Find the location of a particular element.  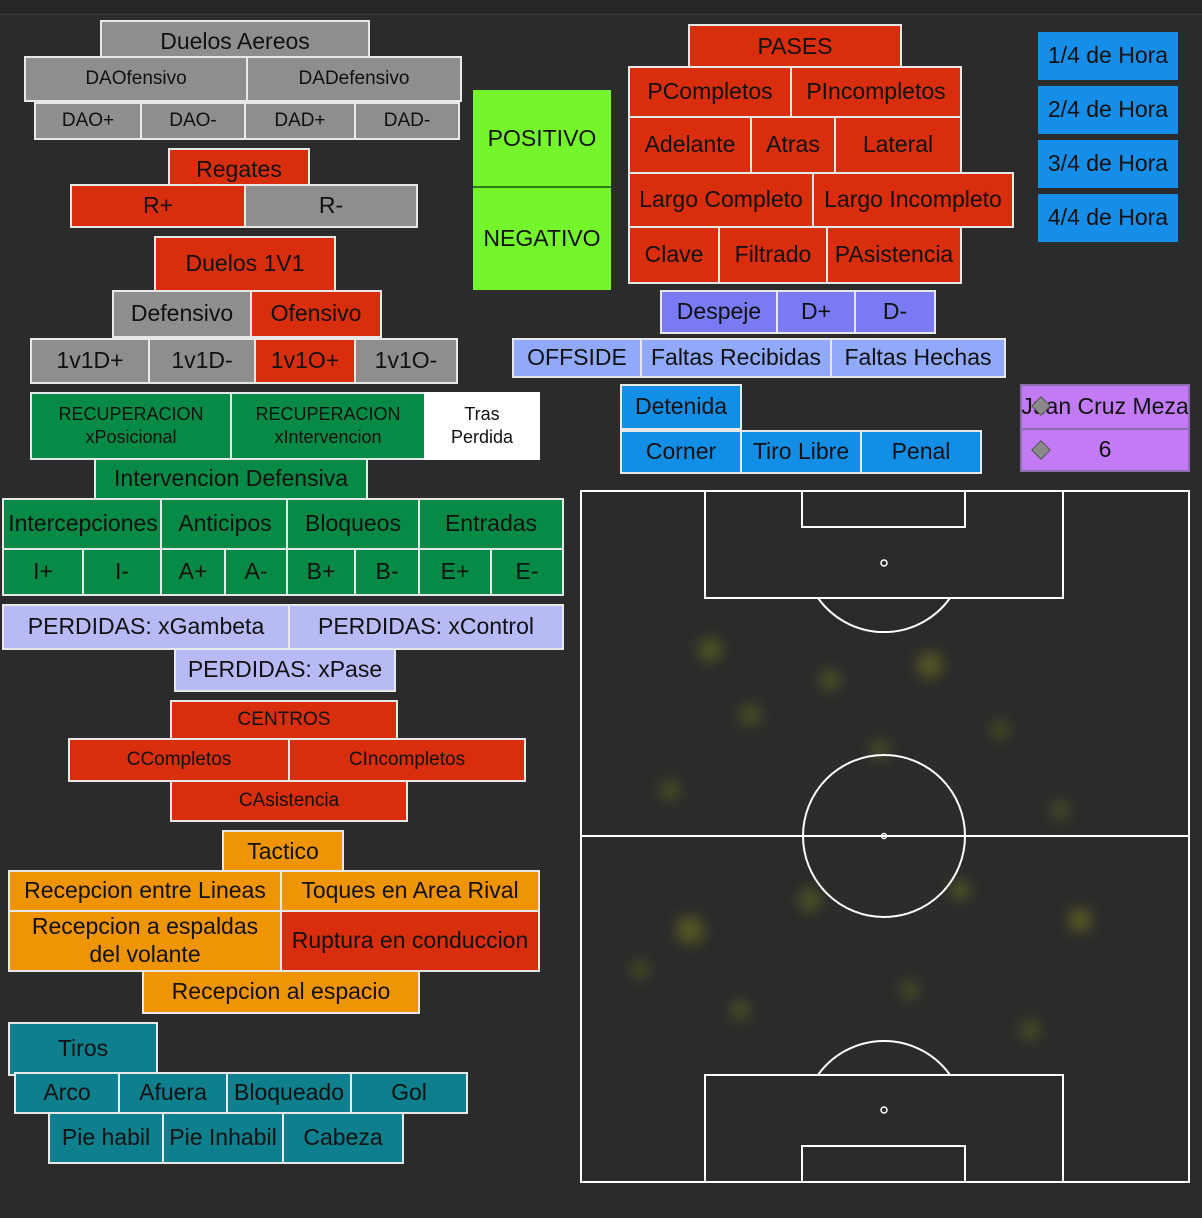

recepcion-espacio-button: Recepcion al espacio is located at coordinates (281, 992).